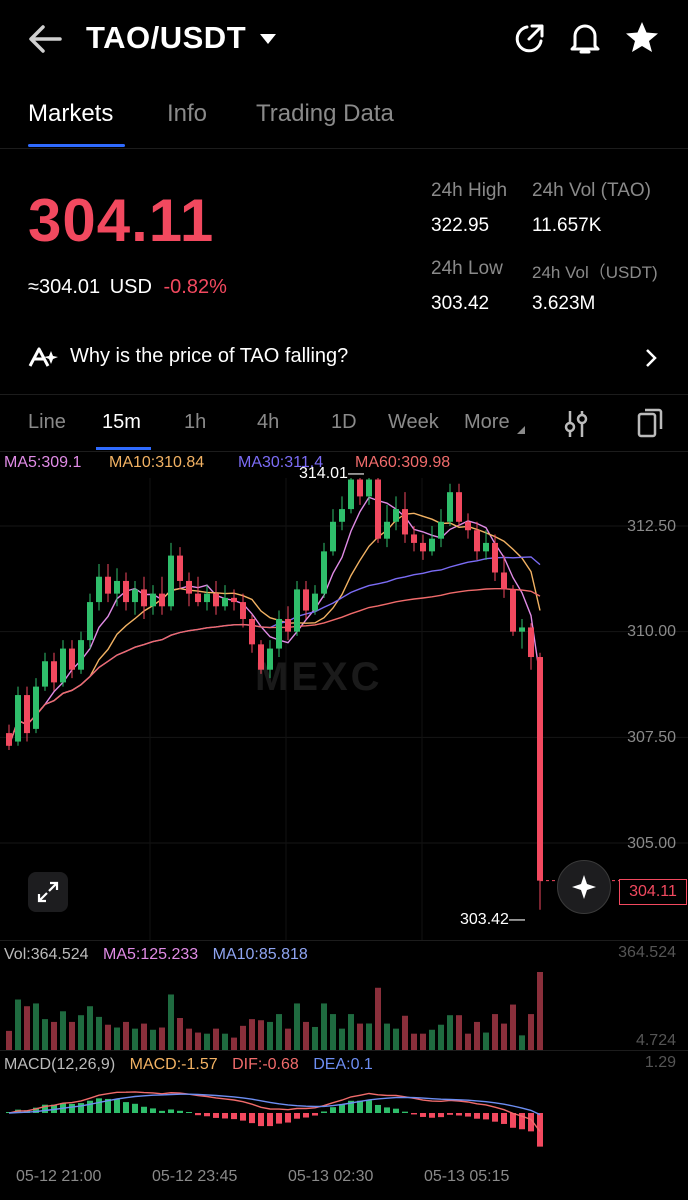 This screenshot has height=1200, width=688. What do you see at coordinates (344, 358) in the screenshot?
I see `price-insight-link: Why is the price of TAO falling?` at bounding box center [344, 358].